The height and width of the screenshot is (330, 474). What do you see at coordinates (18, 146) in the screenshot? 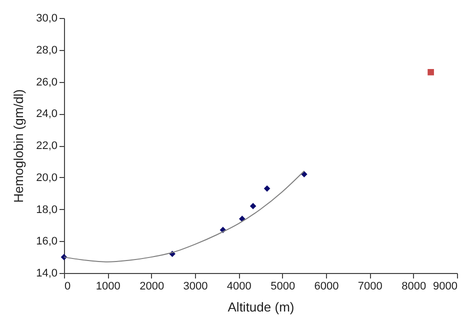
I see `y-axis-title: Hemoglobin (gm/dl)` at bounding box center [18, 146].